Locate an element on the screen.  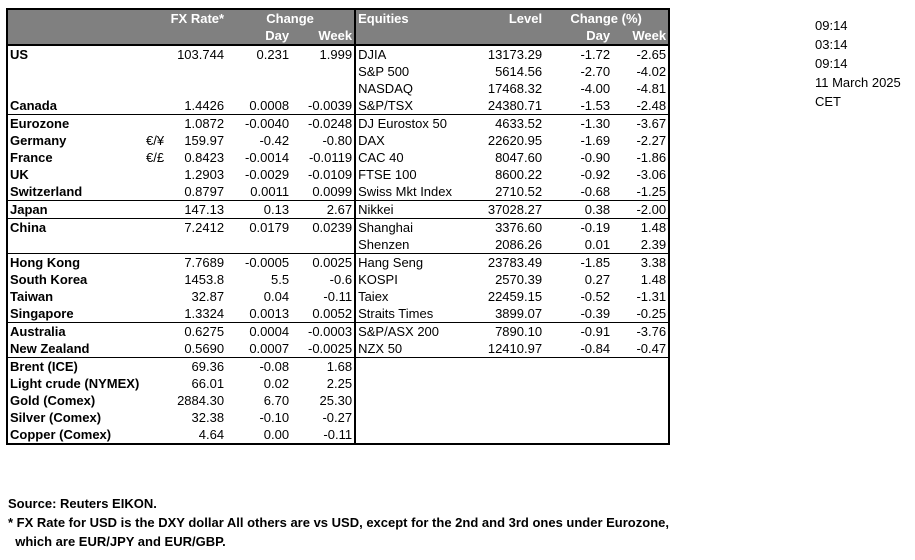
table-row: NASDAQ 17468.32 -4.00 -4.81 is located at coordinates (338, 88).